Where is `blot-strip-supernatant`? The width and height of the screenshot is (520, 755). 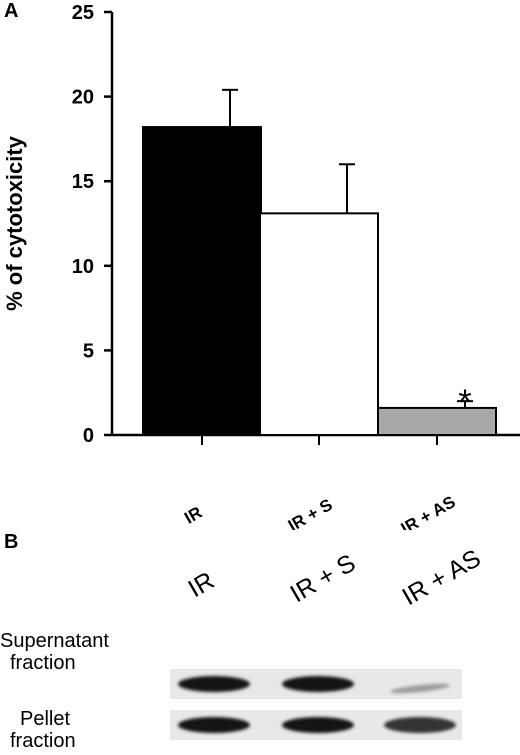 blot-strip-supernatant is located at coordinates (316, 684).